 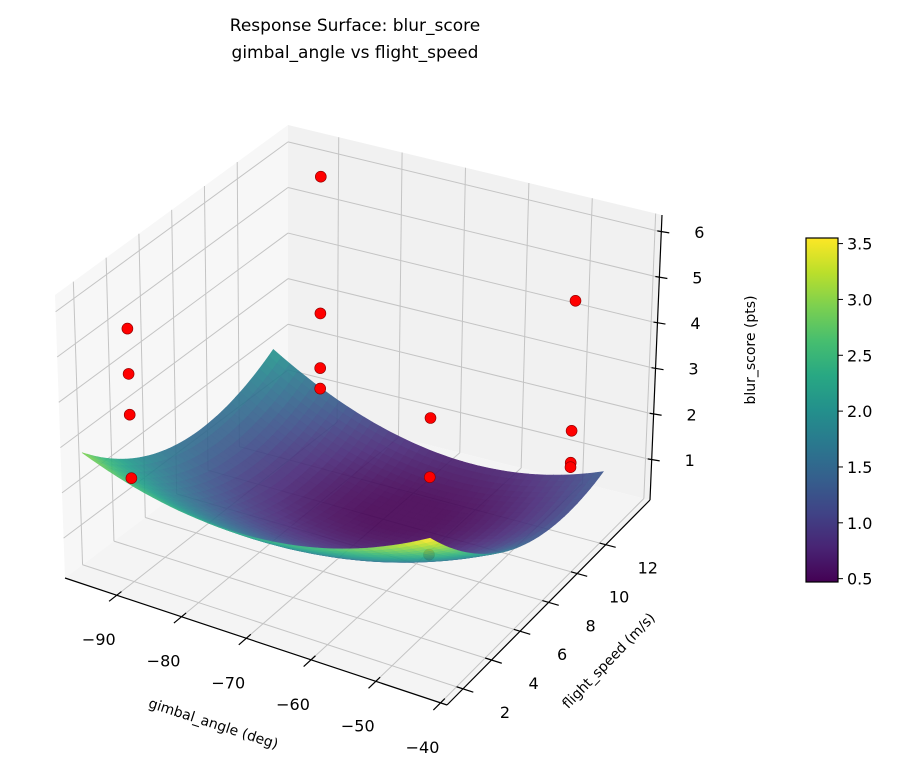 What do you see at coordinates (859, 467) in the screenshot?
I see `colorbar-tick-label: 1.5` at bounding box center [859, 467].